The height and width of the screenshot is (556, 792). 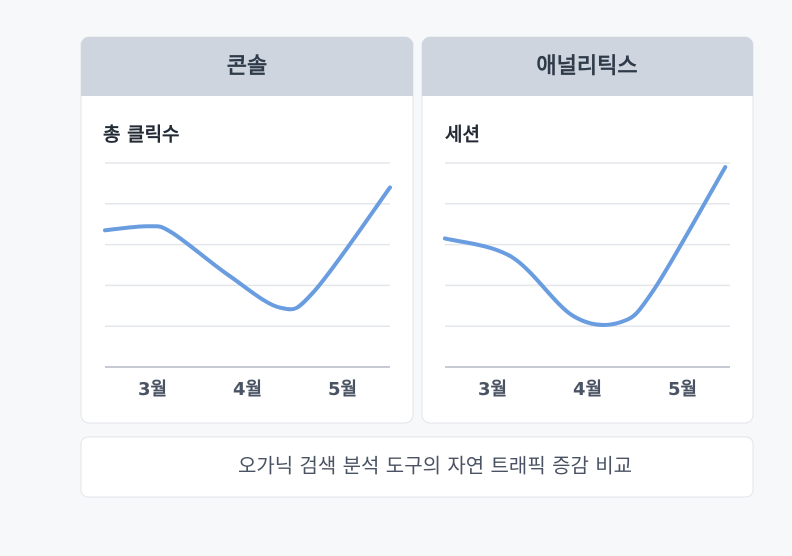 What do you see at coordinates (462, 135) in the screenshot?
I see `chart-title: 세션` at bounding box center [462, 135].